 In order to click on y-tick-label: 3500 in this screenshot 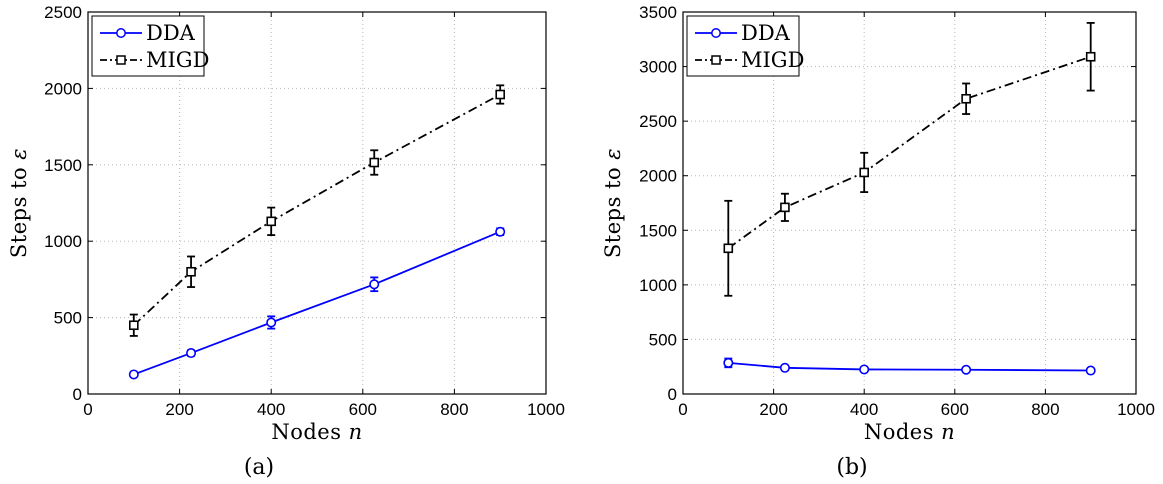, I will do `click(658, 12)`.